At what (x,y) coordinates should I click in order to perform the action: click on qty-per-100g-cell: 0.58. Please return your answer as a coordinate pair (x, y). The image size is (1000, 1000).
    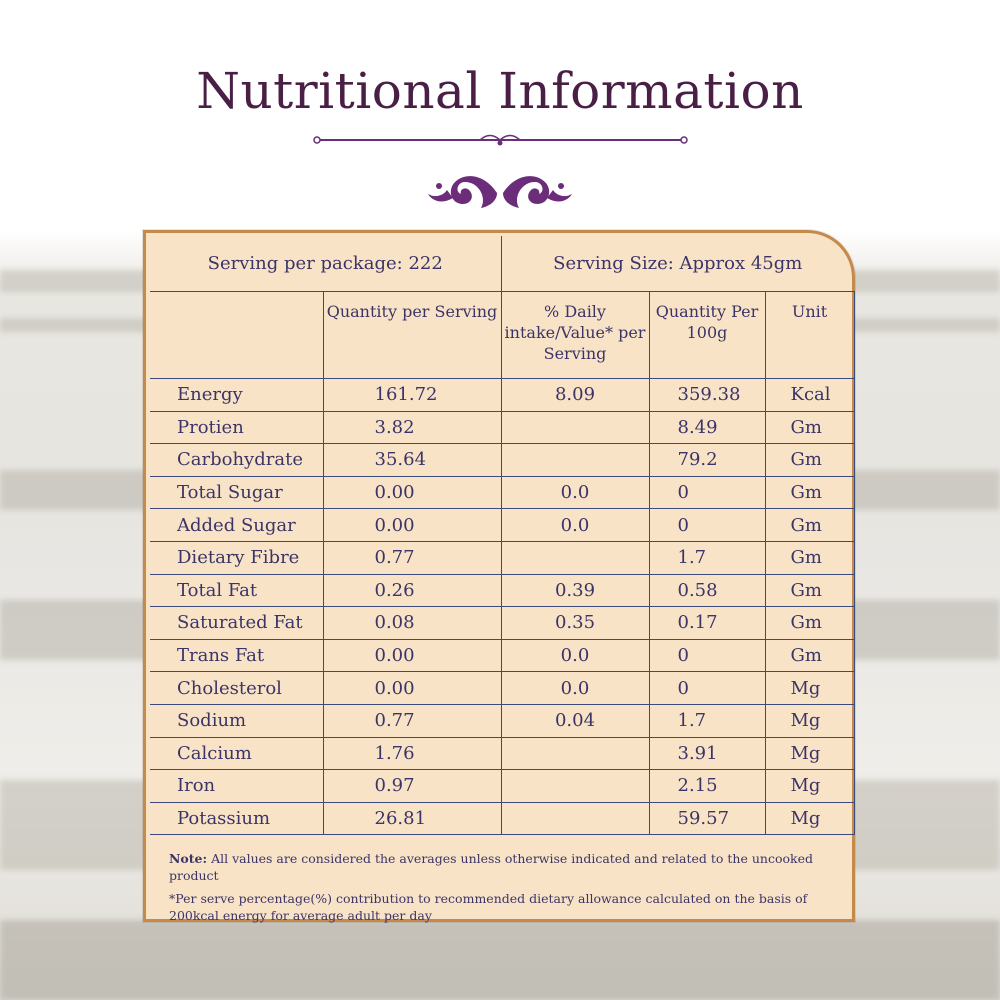
    Looking at the image, I should click on (707, 590).